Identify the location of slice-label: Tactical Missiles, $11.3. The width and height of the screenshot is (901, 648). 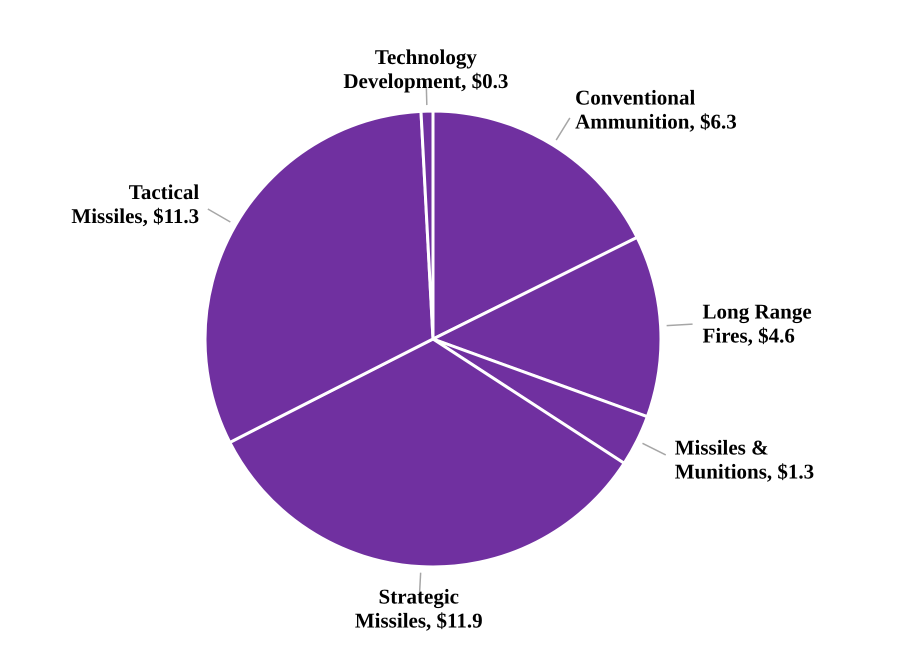
(135, 204).